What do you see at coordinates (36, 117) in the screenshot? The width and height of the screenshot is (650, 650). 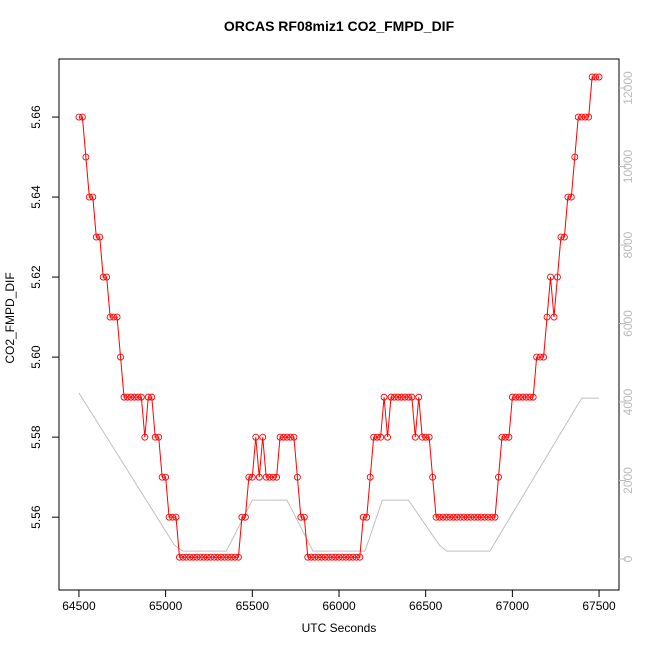 I see `y-tick-label: 5.66` at bounding box center [36, 117].